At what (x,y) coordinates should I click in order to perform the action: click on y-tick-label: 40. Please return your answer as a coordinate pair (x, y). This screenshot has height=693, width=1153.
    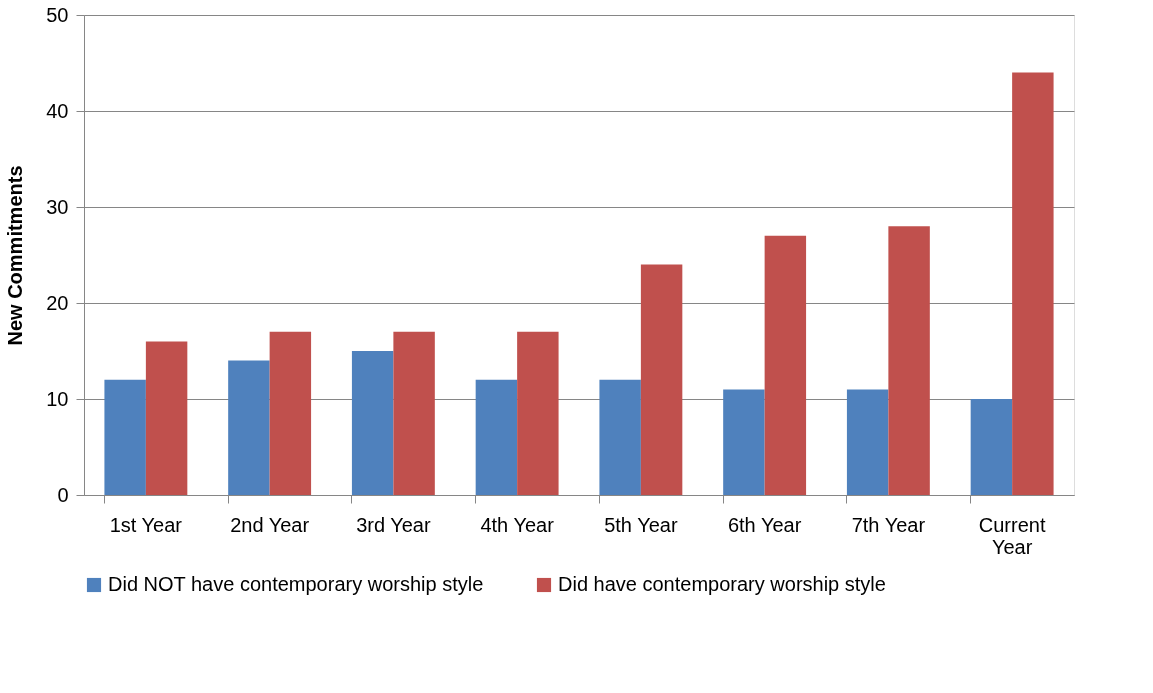
    Looking at the image, I should click on (57, 110).